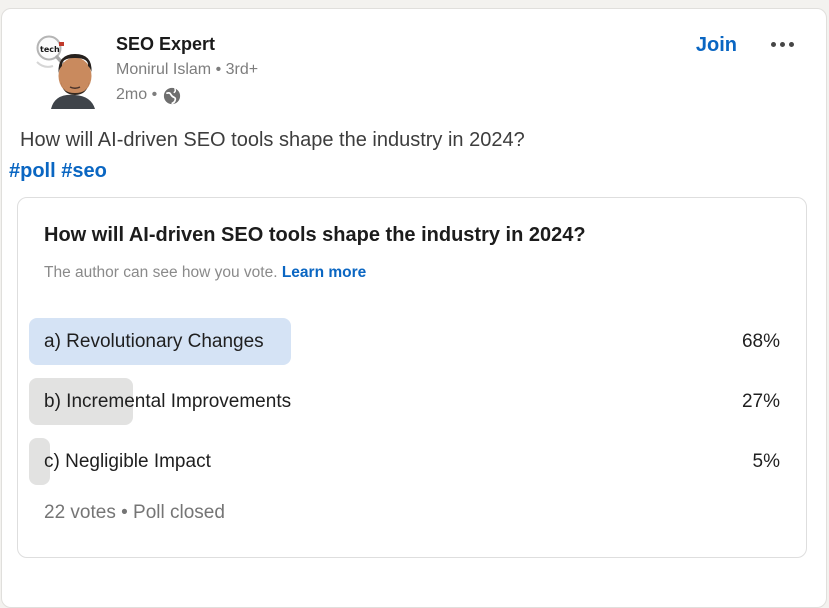 This screenshot has height=608, width=829. What do you see at coordinates (760, 401) in the screenshot?
I see `poll-option-percent: 27%` at bounding box center [760, 401].